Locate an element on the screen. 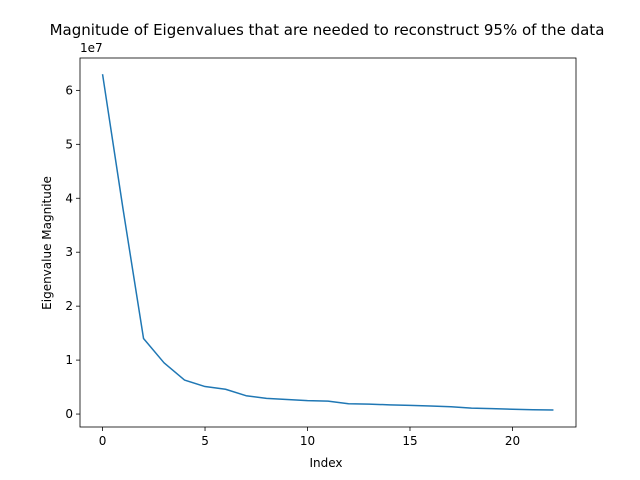 Image resolution: width=640 pixels, height=480 pixels. y-tick-label-1: 1 is located at coordinates (69, 360).